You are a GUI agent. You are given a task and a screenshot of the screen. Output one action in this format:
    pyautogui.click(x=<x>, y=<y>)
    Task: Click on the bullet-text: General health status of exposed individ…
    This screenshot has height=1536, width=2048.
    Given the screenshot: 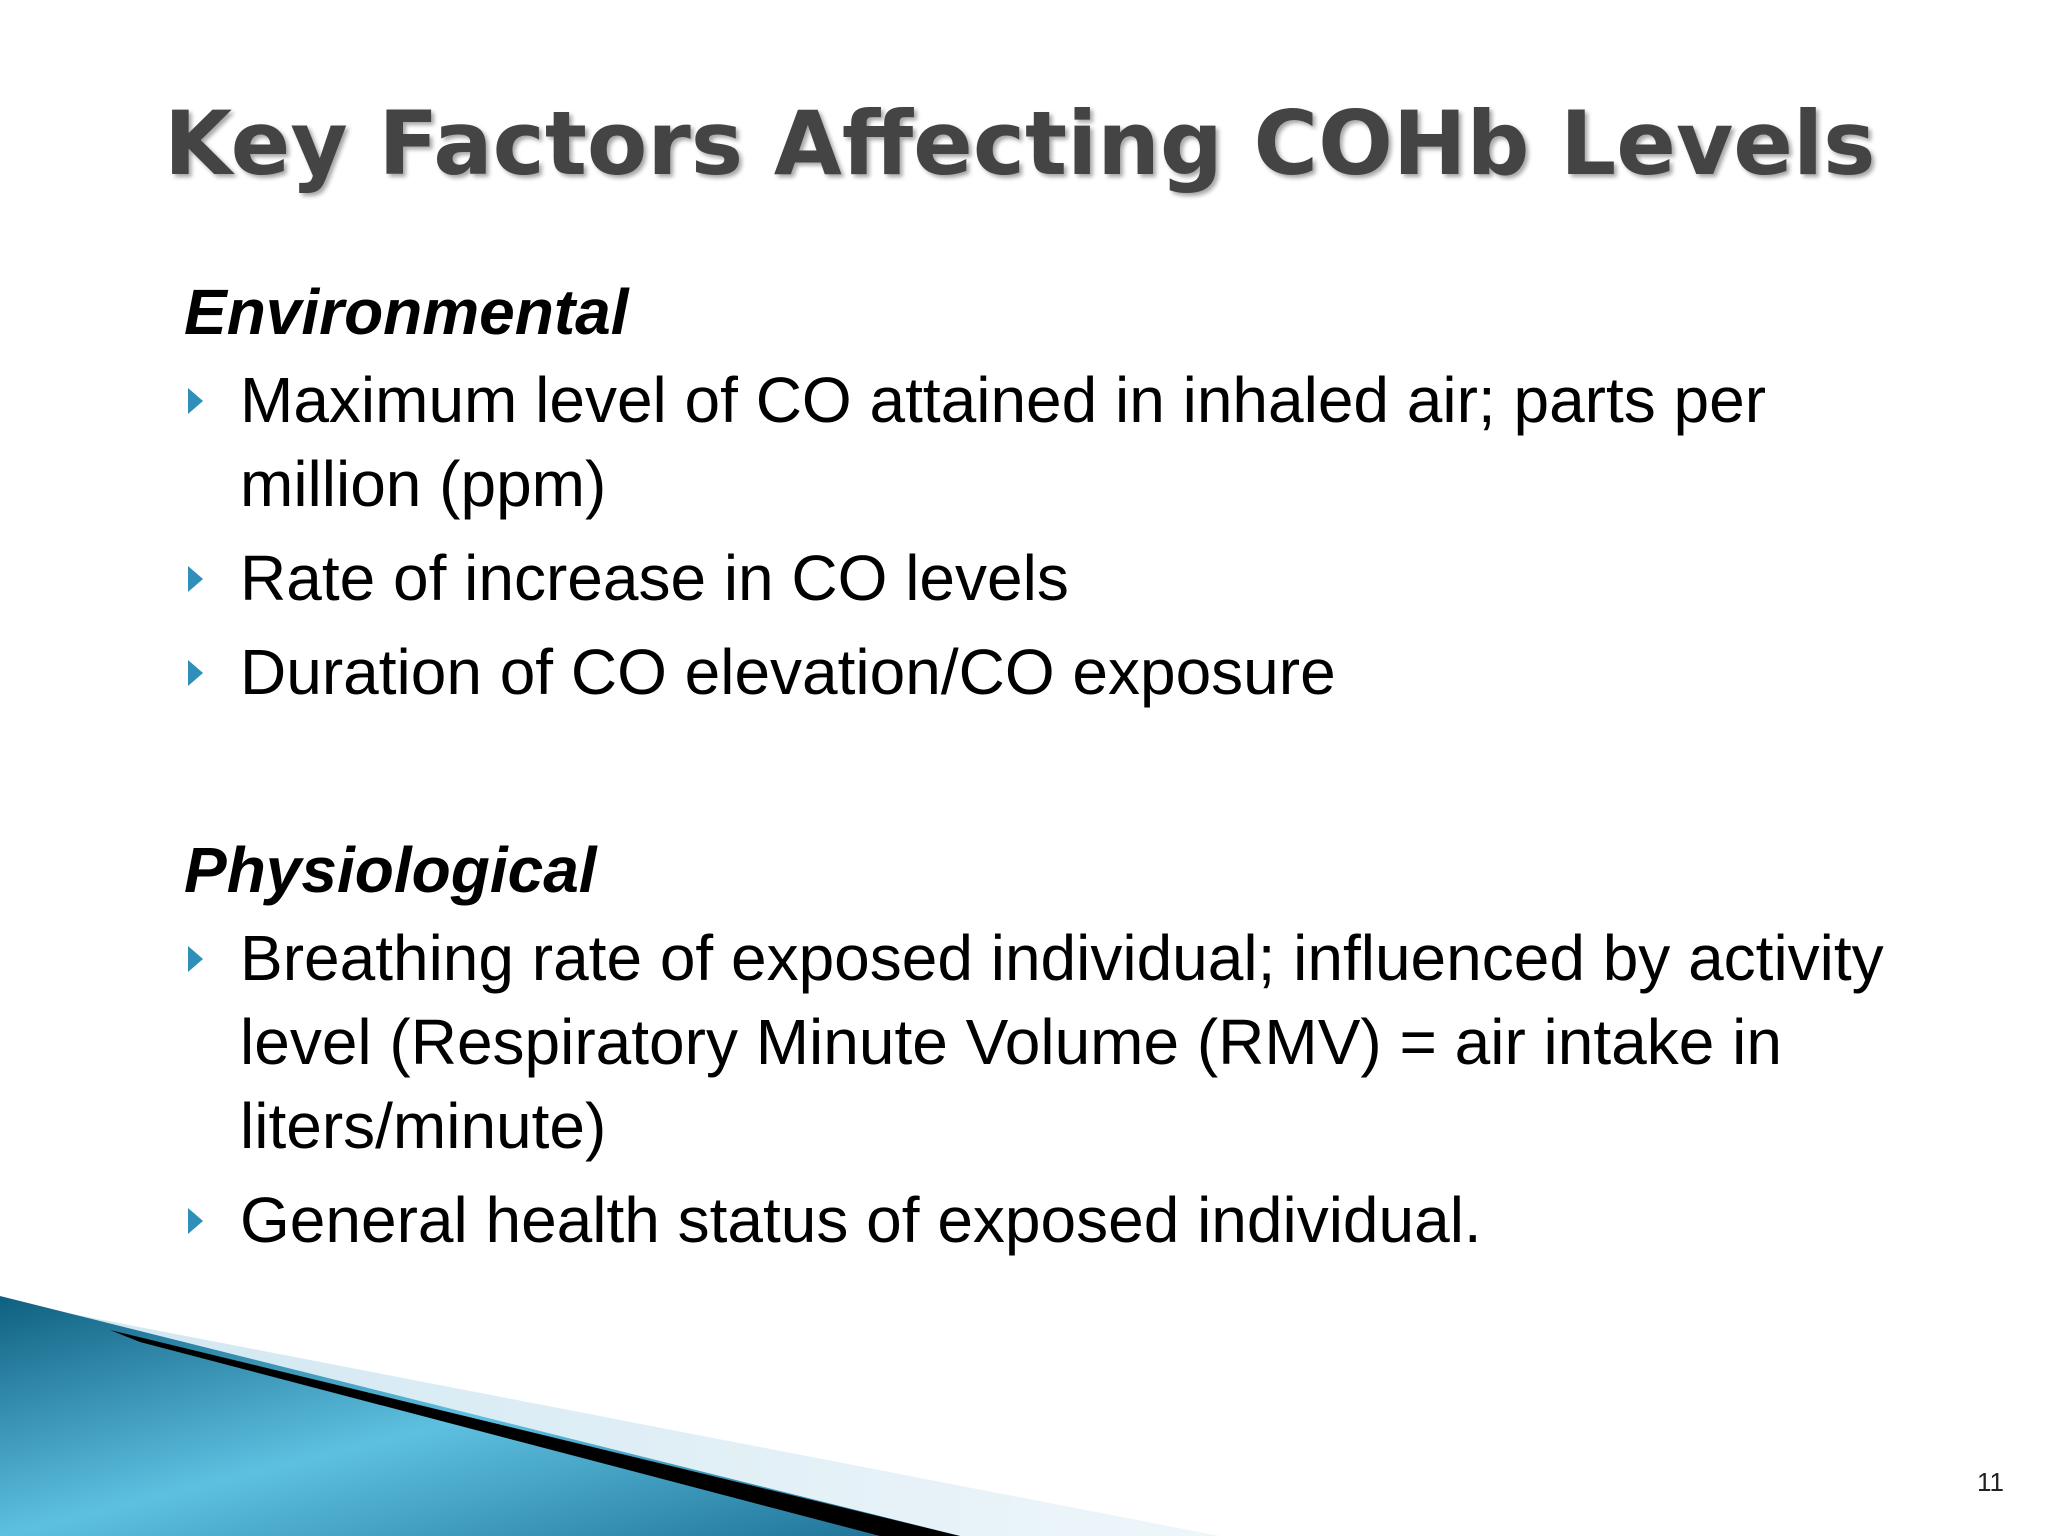 What is the action you would take?
    pyautogui.click(x=861, y=1220)
    